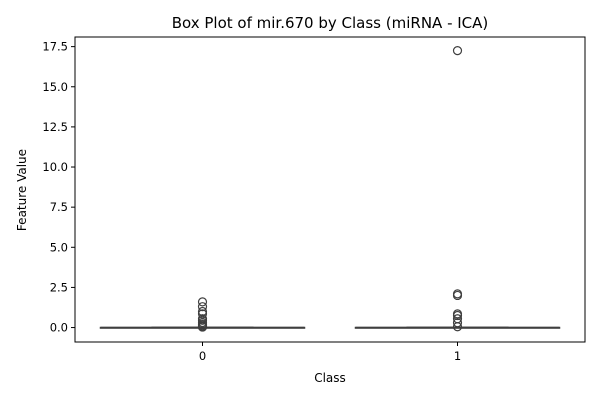 The height and width of the screenshot is (400, 600). Describe the element at coordinates (55, 47) in the screenshot. I see `y-tick-label: 17.5` at that location.